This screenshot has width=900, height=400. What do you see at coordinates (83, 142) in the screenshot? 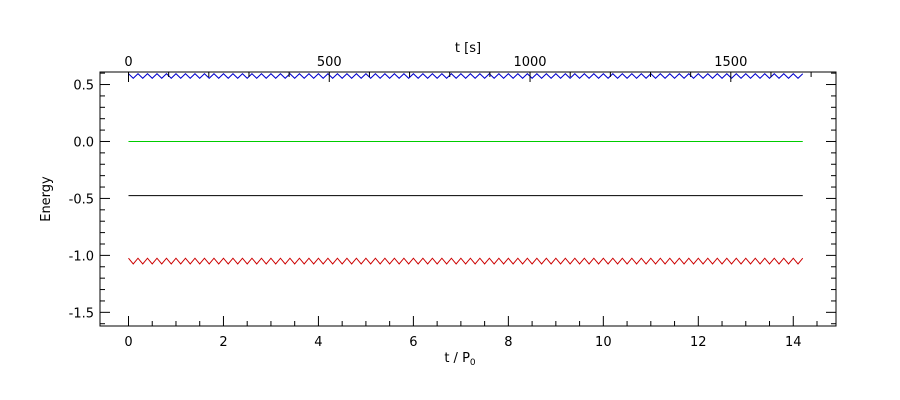
I see `y-tick-label: 0.0` at bounding box center [83, 142].